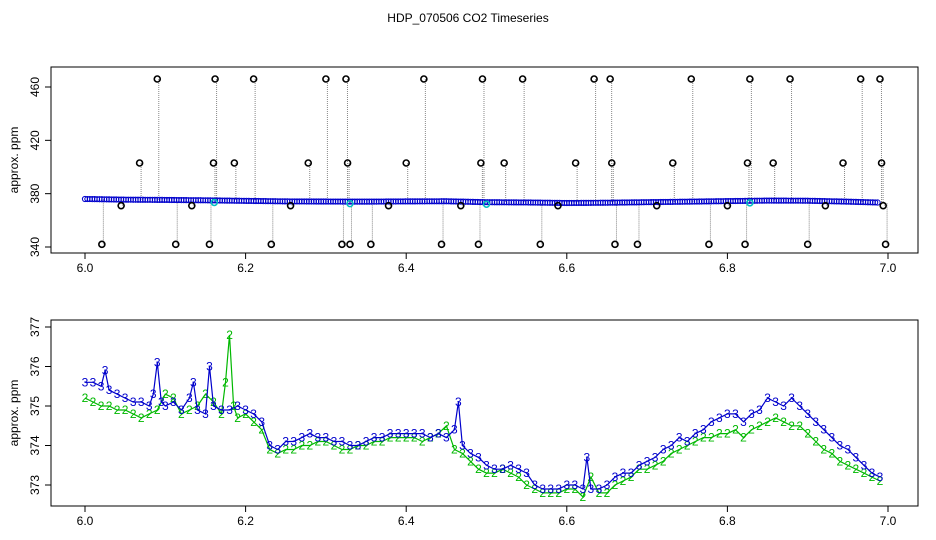  I want to click on y-tick-label-bottom: 373, so click(35, 485).